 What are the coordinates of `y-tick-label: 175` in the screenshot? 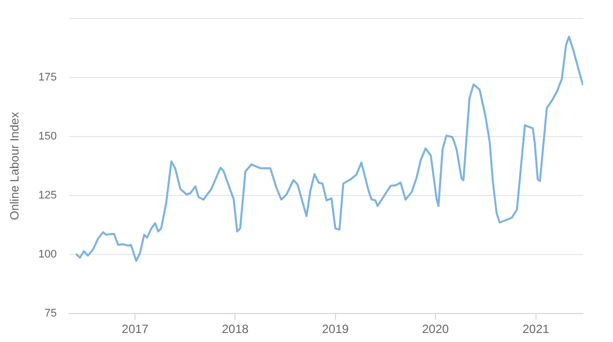 It's located at (47, 78).